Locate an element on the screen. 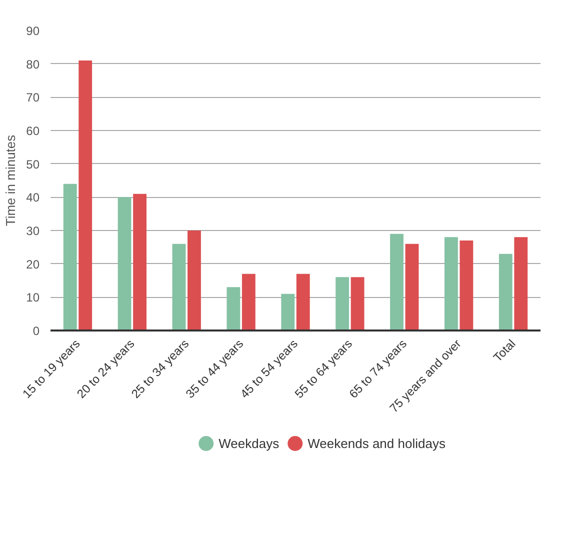 This screenshot has height=537, width=569. y-tick-label: 40 is located at coordinates (33, 197).